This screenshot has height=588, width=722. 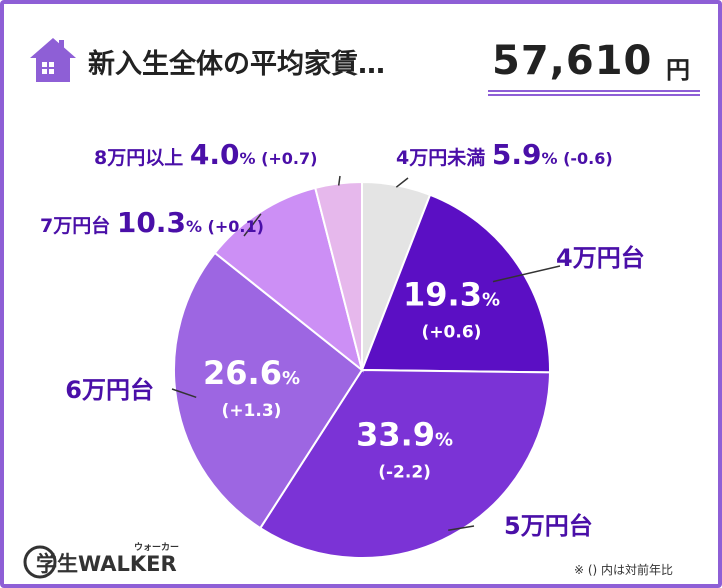 What do you see at coordinates (251, 373) in the screenshot?
I see `slice-value-label: 26.6%` at bounding box center [251, 373].